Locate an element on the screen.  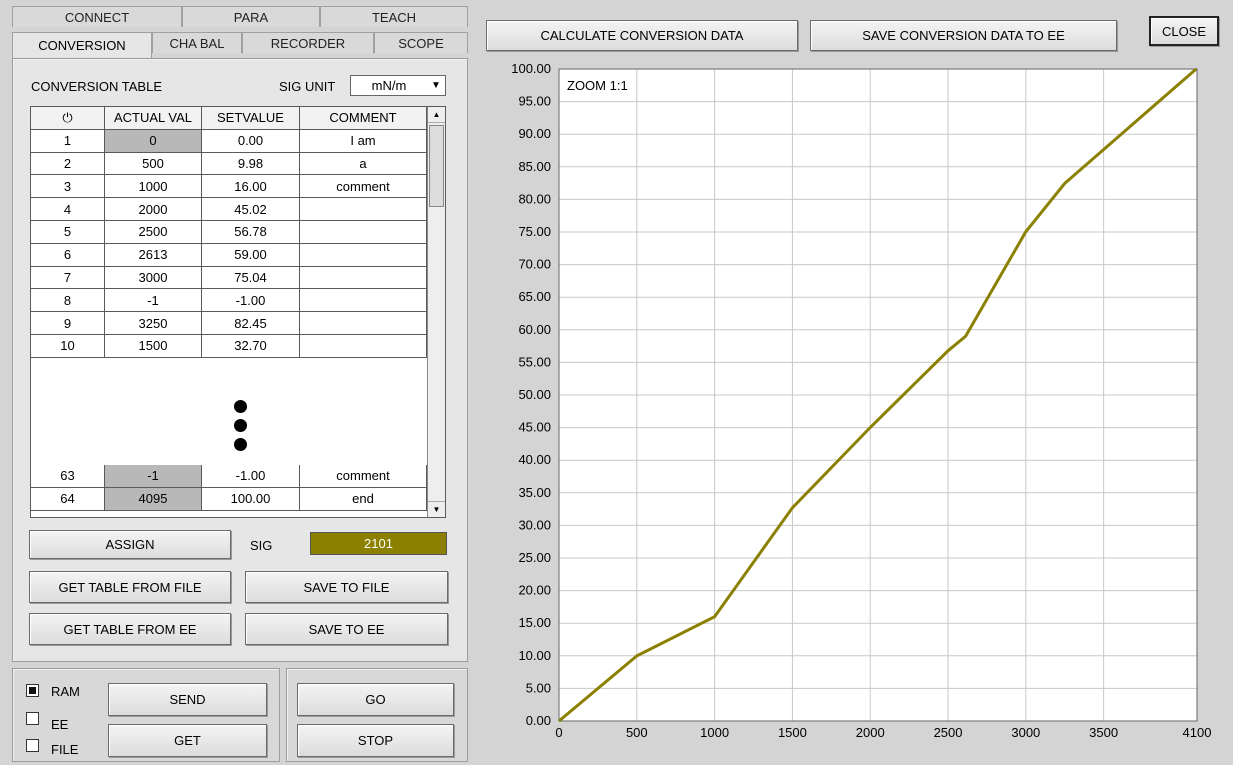
table-cell: 3 is located at coordinates (68, 187).